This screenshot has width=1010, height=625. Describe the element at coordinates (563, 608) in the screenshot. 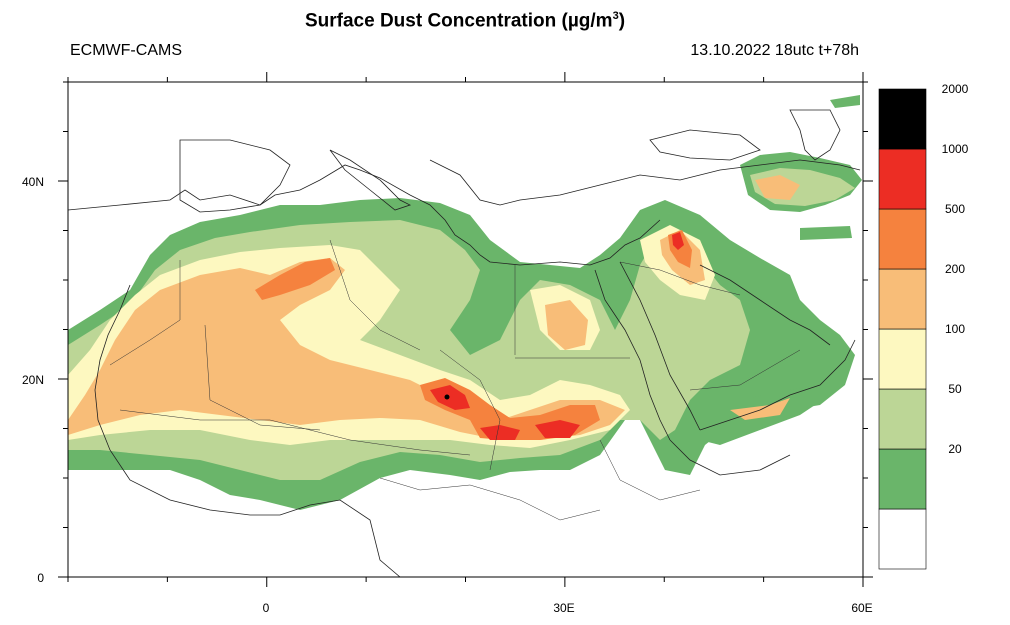

I see `x-label-30e: 30E` at that location.